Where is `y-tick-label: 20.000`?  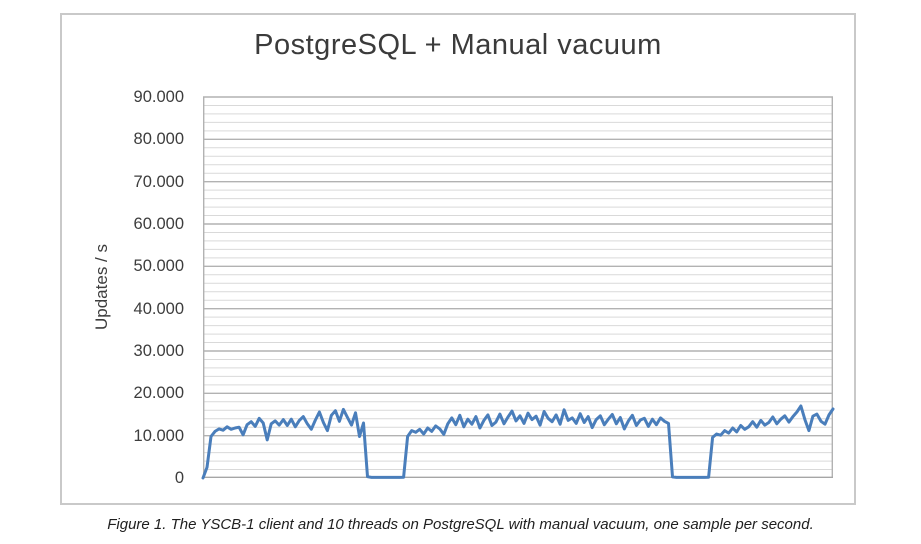 y-tick-label: 20.000 is located at coordinates (158, 393).